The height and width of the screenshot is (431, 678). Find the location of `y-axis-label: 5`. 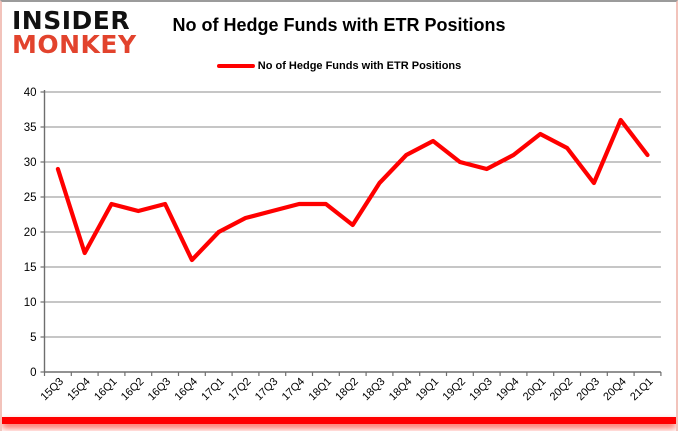

y-axis-label: 5 is located at coordinates (33, 338).